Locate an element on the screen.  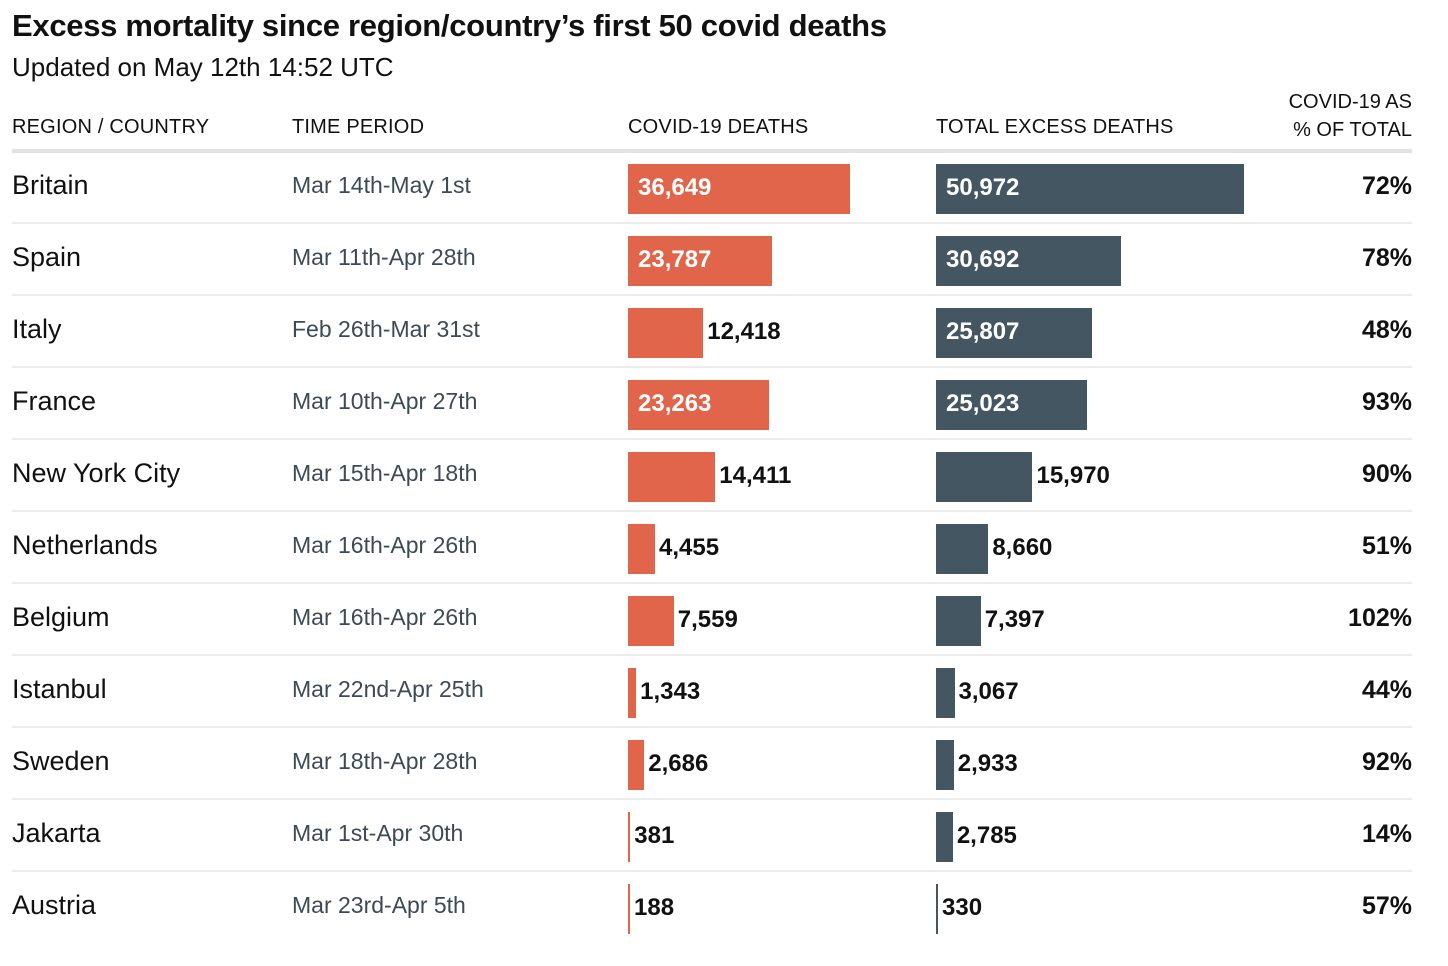
covid-share-value: 51% is located at coordinates (1386, 546).